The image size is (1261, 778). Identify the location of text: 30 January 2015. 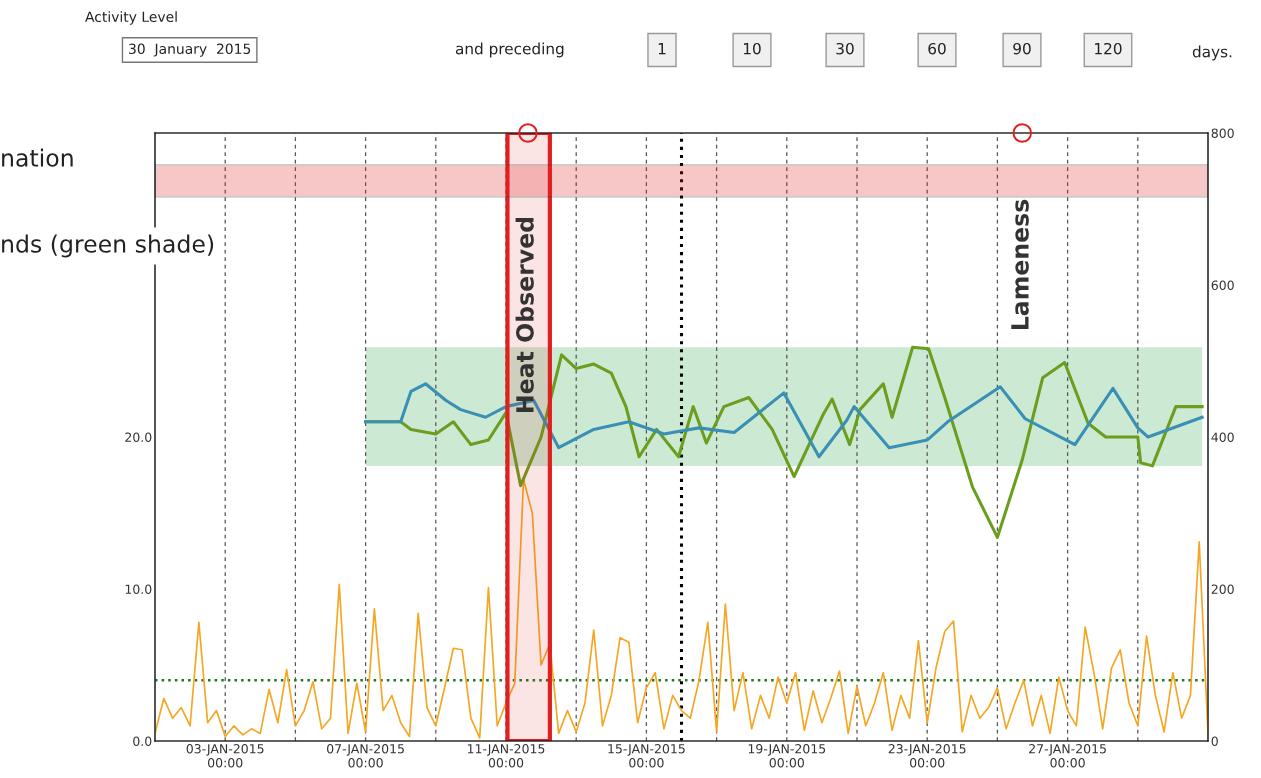
(190, 50).